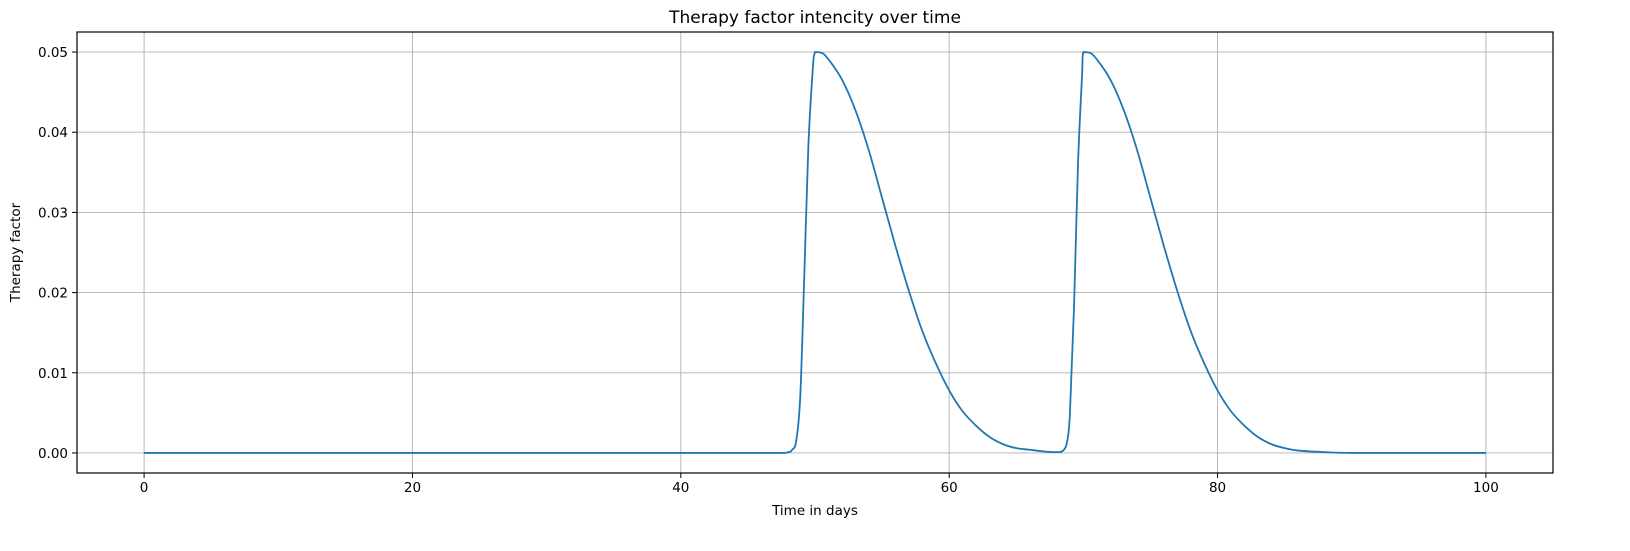  Describe the element at coordinates (53, 374) in the screenshot. I see `y-tick-label: 0.01` at that location.